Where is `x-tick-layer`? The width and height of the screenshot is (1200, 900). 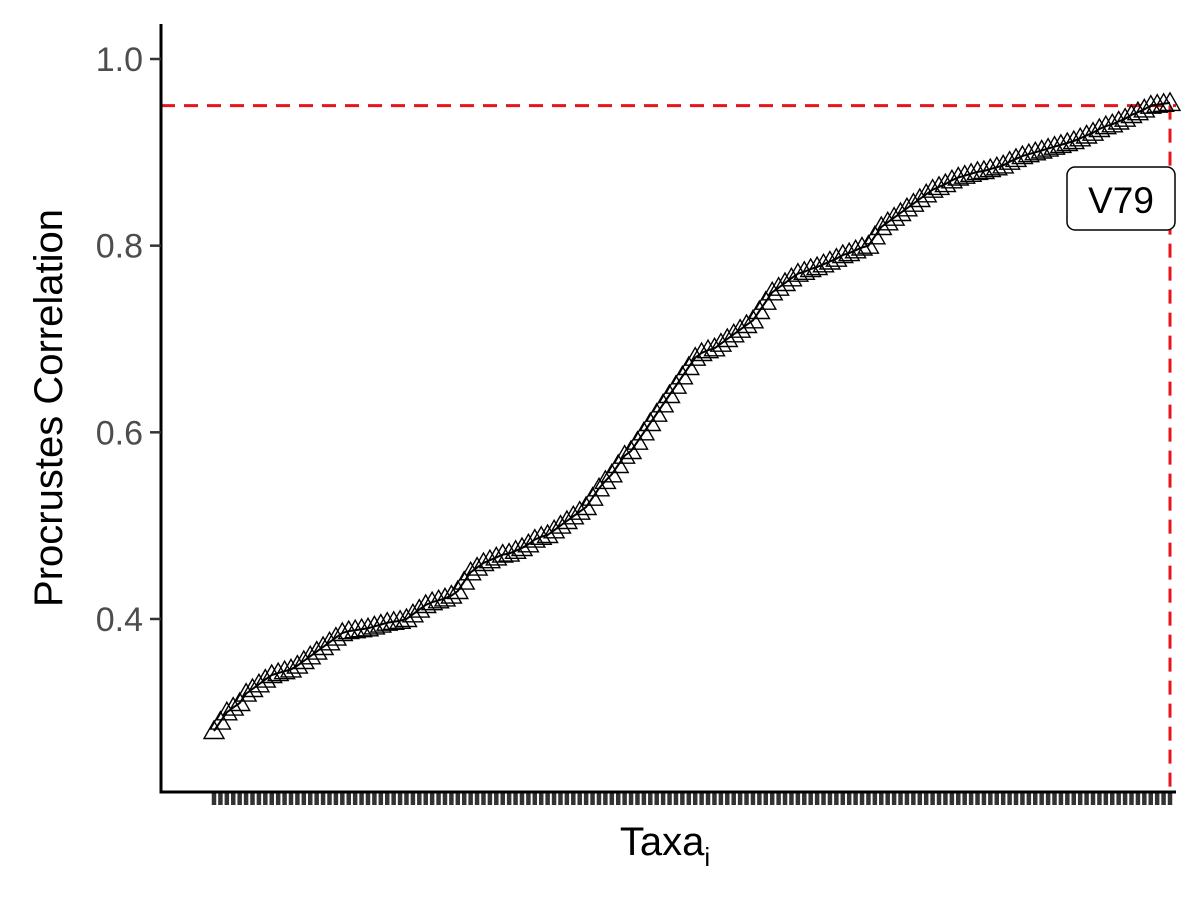 x-tick-layer is located at coordinates (692, 799).